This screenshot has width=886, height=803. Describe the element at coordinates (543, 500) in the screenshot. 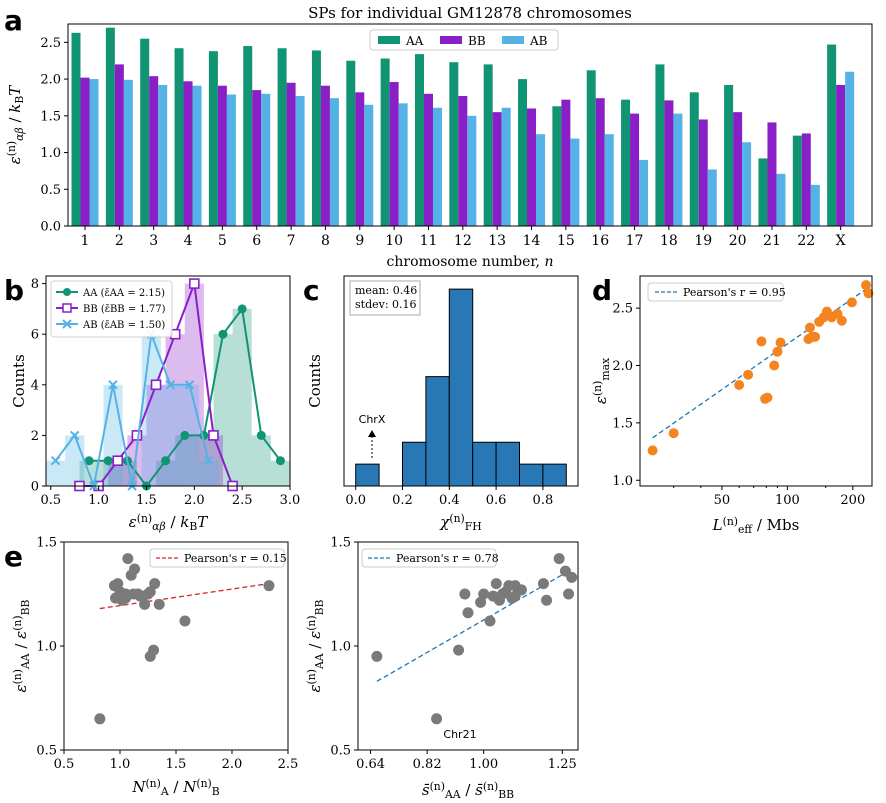

I see `x-tick-label: 0.8` at that location.